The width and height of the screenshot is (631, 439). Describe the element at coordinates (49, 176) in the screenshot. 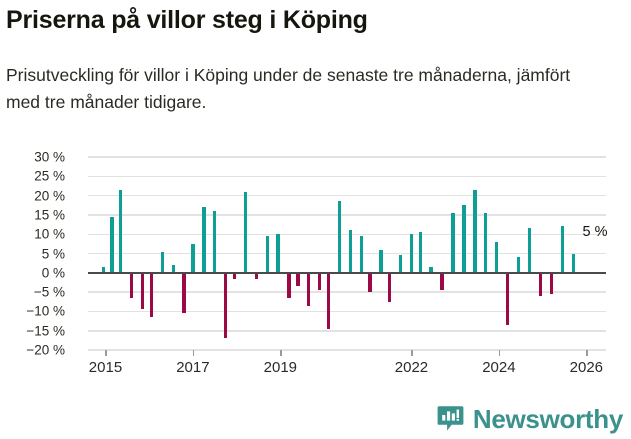

I see `y-axis-tick-label: 25 %` at that location.